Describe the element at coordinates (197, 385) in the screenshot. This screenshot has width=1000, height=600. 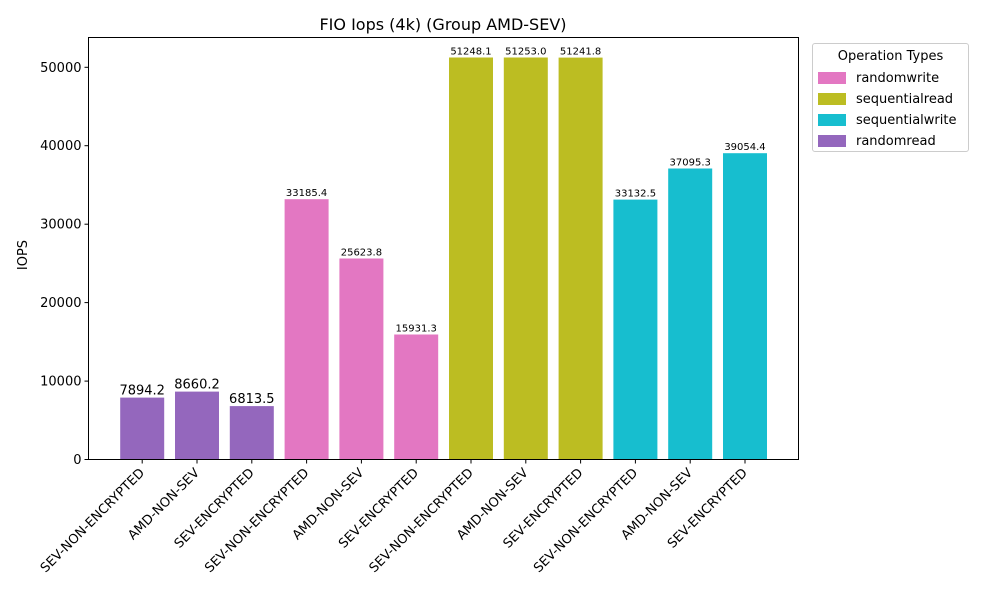
I see `bar-value-label: 8660.2` at that location.